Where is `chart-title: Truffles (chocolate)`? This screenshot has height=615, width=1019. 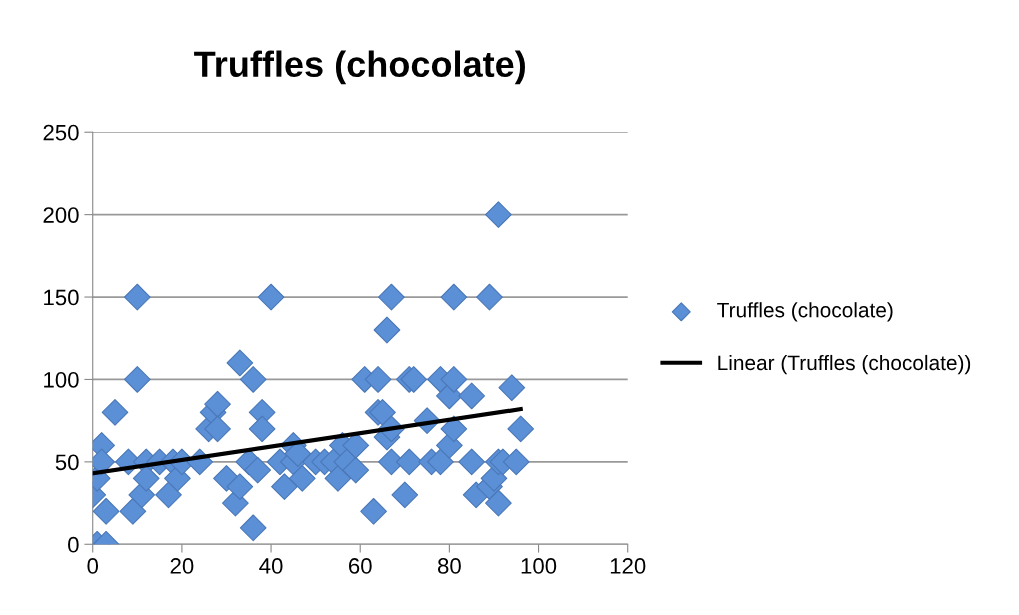
chart-title: Truffles (chocolate) is located at coordinates (359, 67).